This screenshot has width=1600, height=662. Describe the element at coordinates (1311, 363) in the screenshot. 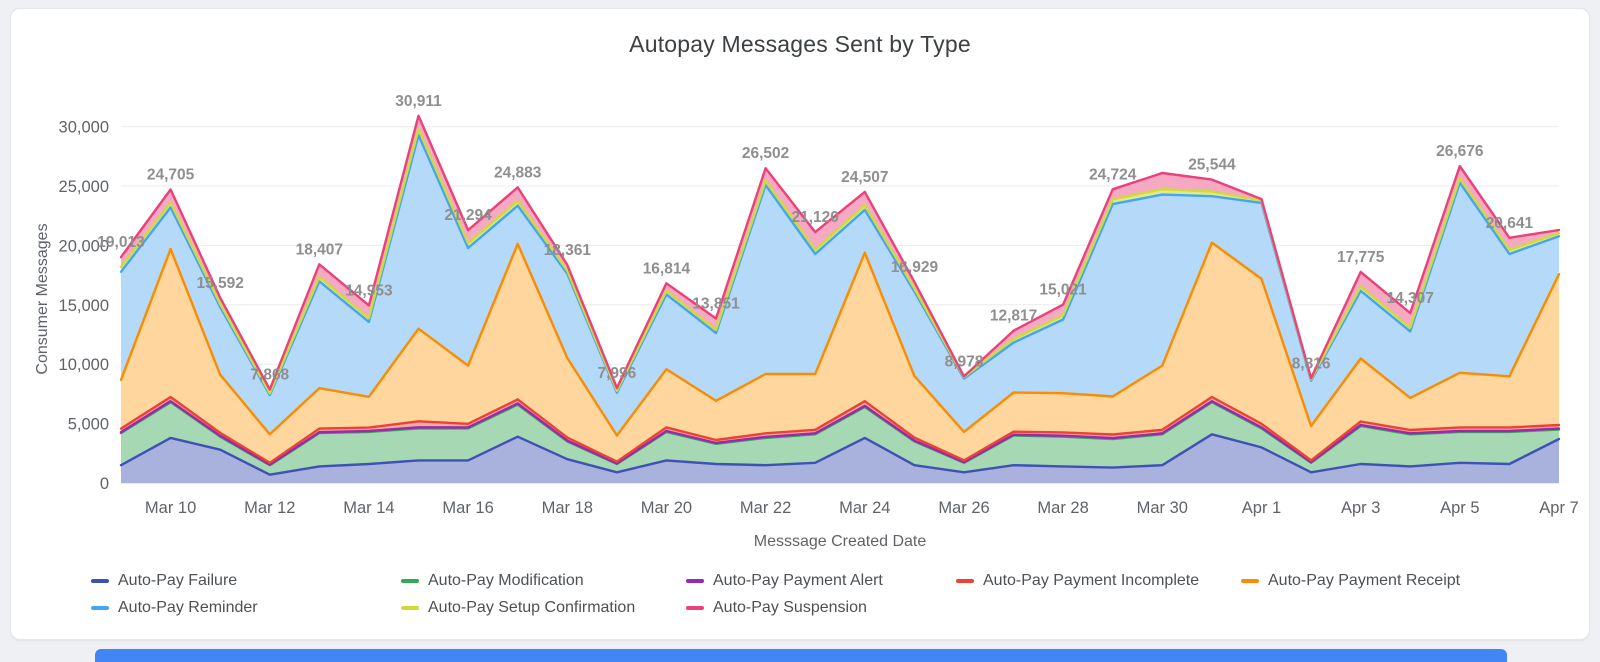

I see `data-label: 8,816` at that location.